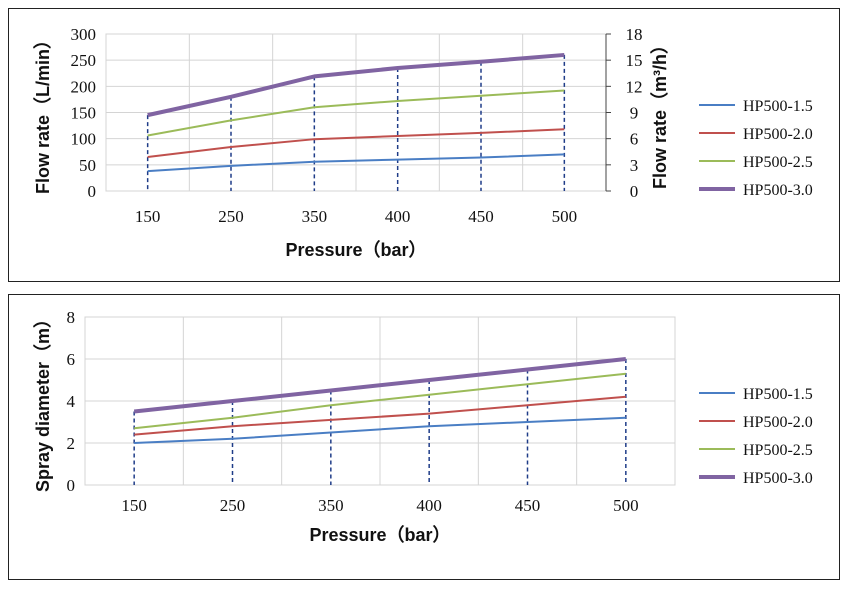 This screenshot has height=600, width=850. What do you see at coordinates (84, 113) in the screenshot?
I see `y-tick-label: 150` at bounding box center [84, 113].